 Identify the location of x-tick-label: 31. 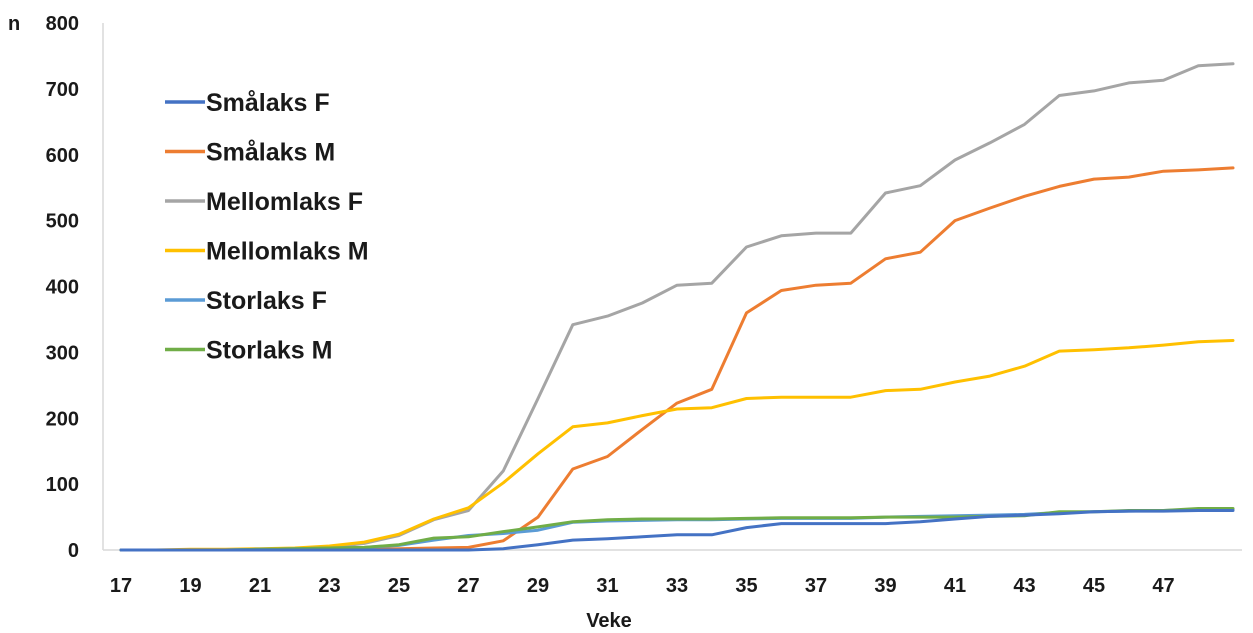
(607, 586).